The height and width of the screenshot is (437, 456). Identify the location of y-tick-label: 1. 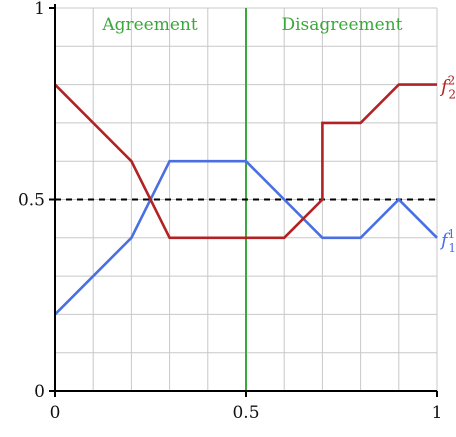
(39, 9).